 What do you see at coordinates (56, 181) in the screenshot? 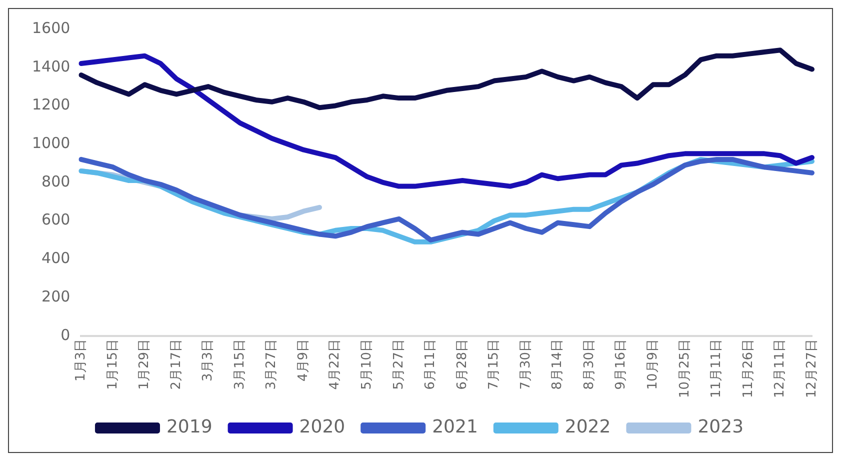
I see `y-tick-label: 800` at bounding box center [56, 181].